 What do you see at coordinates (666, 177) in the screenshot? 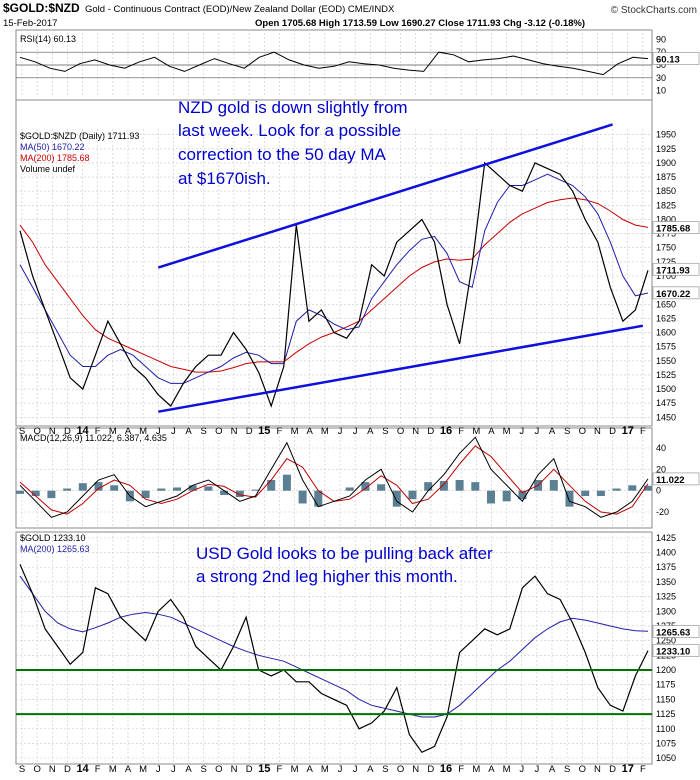
I see `price-tick: 1875` at bounding box center [666, 177].